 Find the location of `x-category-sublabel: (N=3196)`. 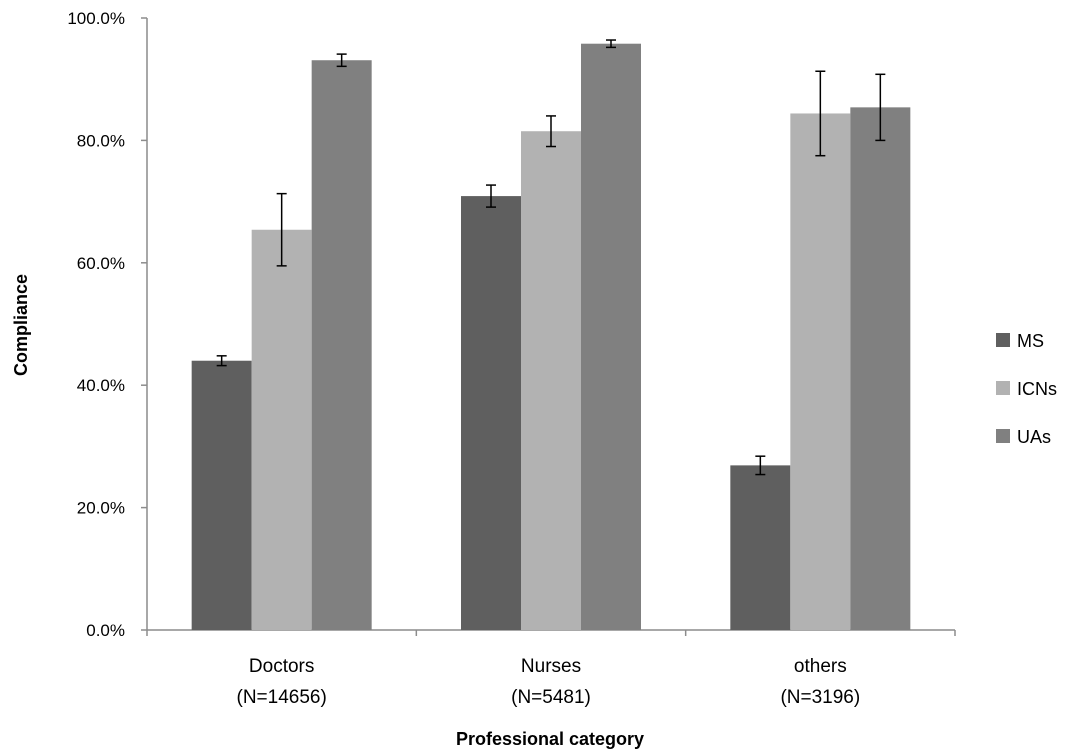

x-category-sublabel: (N=3196) is located at coordinates (820, 697).